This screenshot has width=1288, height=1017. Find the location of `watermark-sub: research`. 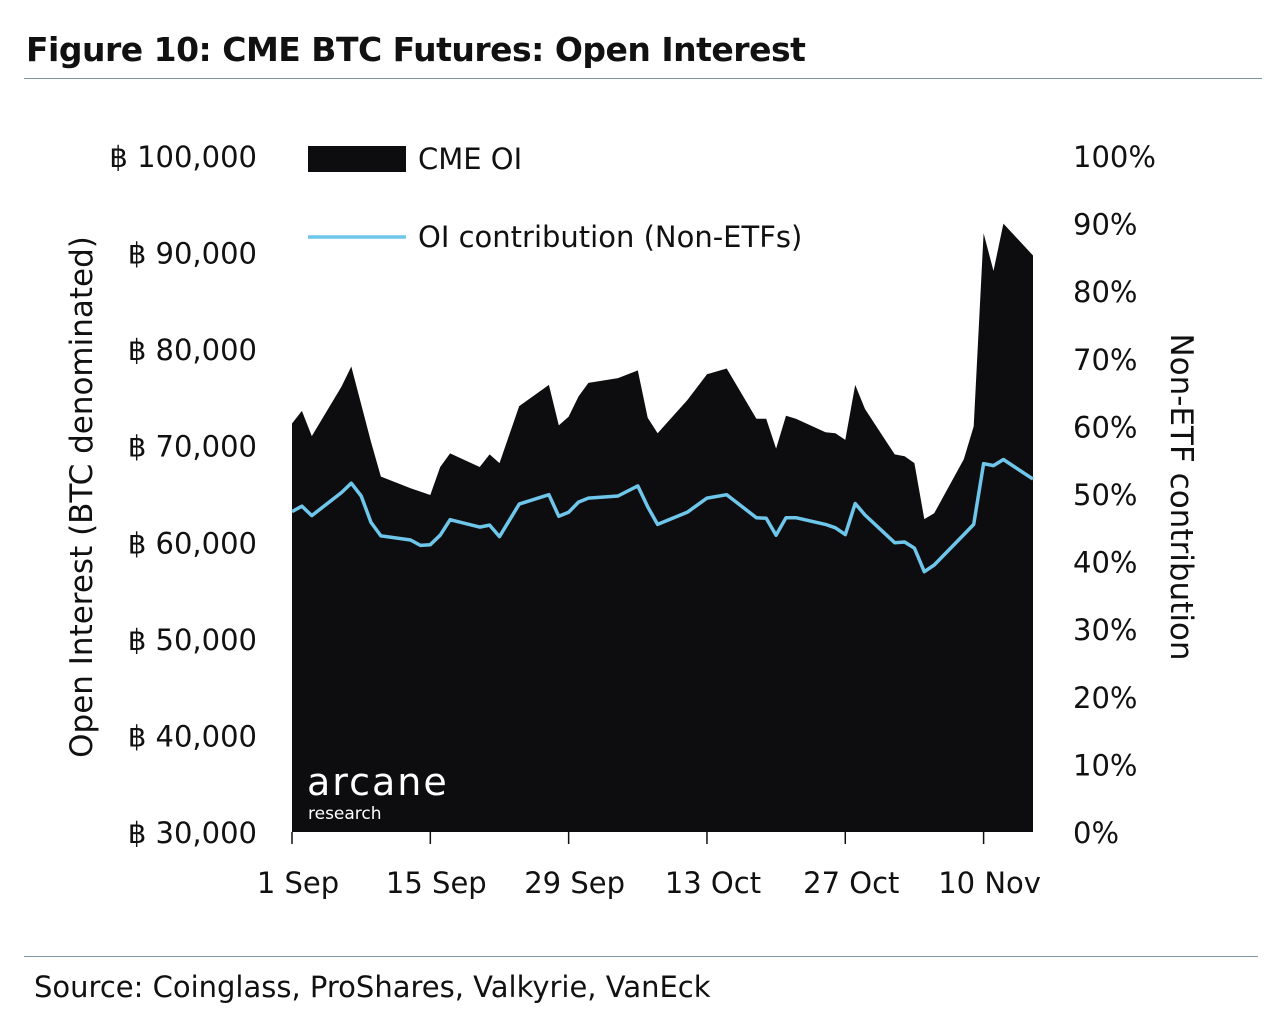

watermark-sub: research is located at coordinates (345, 814).